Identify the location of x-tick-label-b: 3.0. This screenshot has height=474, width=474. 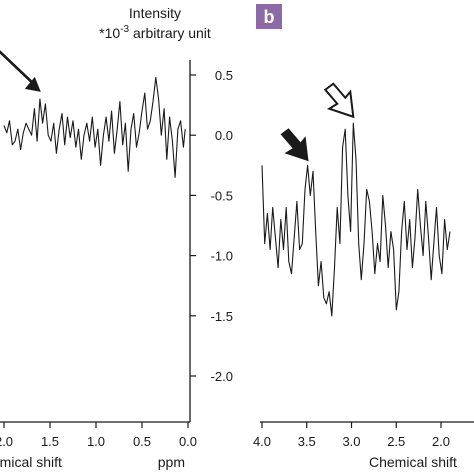
(351, 441).